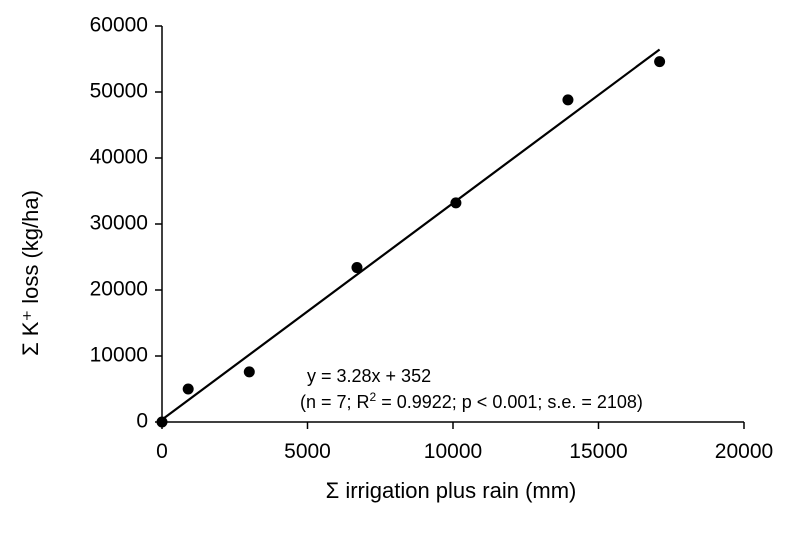 This screenshot has height=533, width=800. I want to click on y-axis-label: Σ K⁺ loss (kg/ha), so click(30, 273).